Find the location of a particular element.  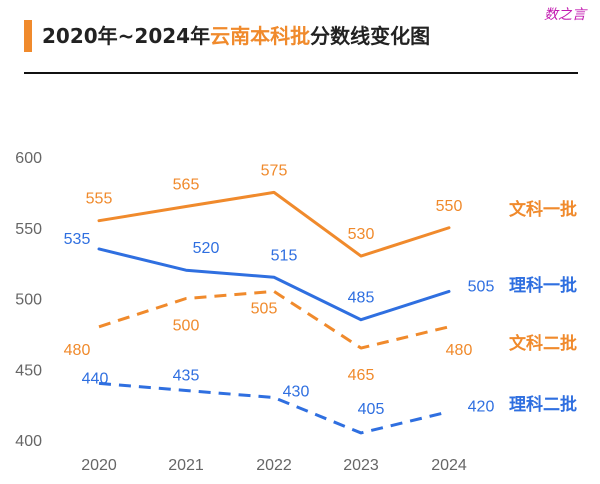

y-tick-label: 450 is located at coordinates (28, 370).